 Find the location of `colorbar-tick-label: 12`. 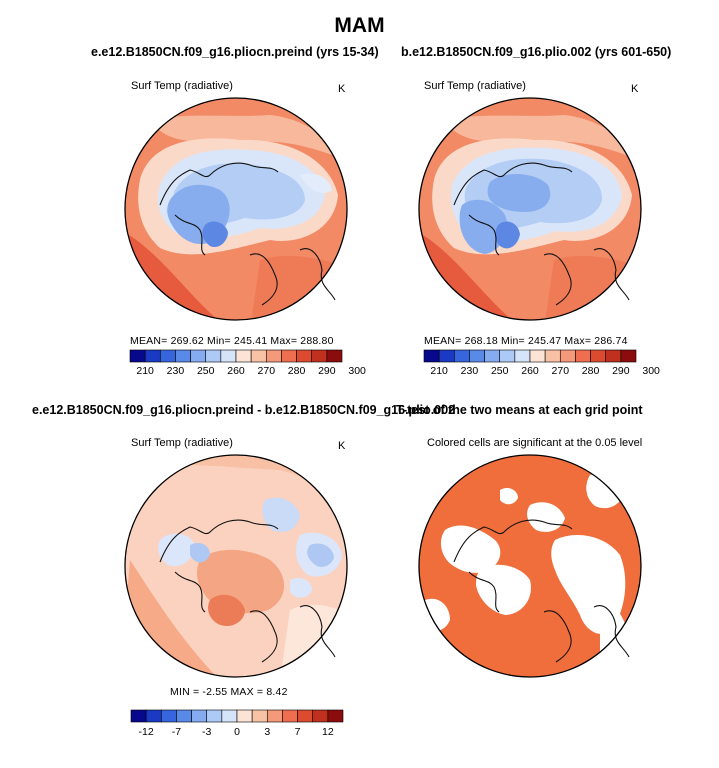

colorbar-tick-label: 12 is located at coordinates (328, 732).